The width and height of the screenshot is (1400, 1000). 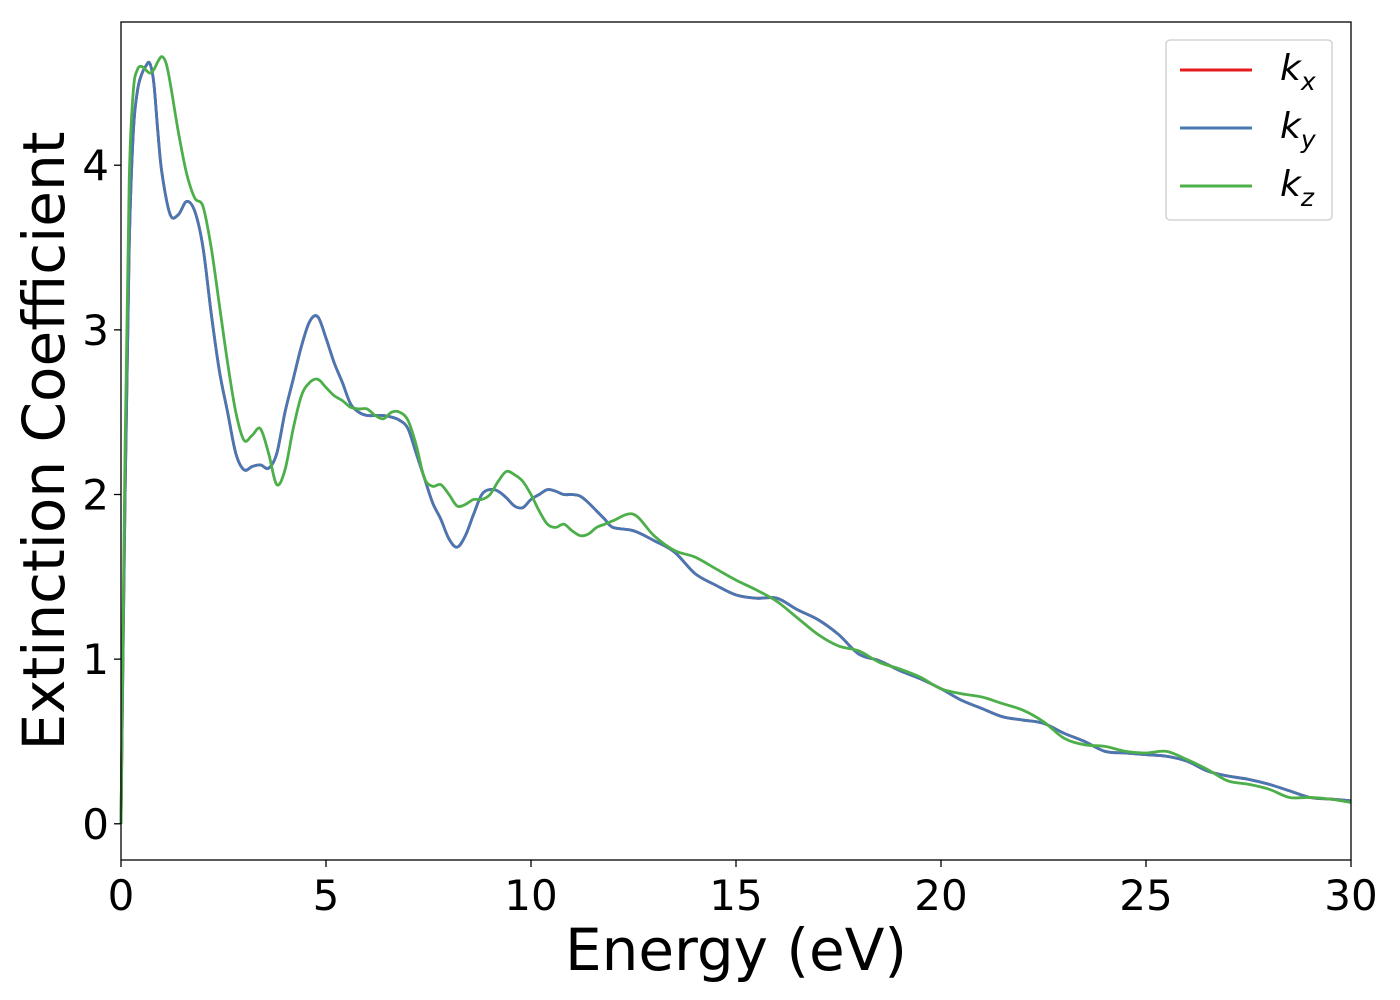 What do you see at coordinates (1350, 895) in the screenshot?
I see `x-tick-label: 30` at bounding box center [1350, 895].